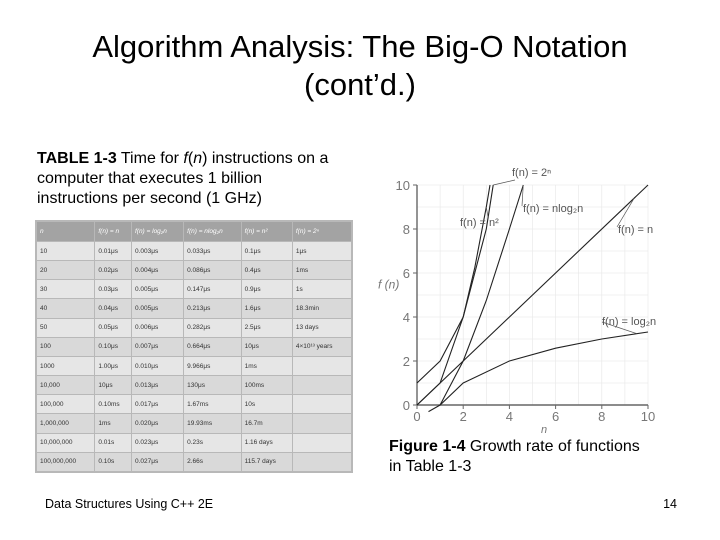 Image resolution: width=720 pixels, height=540 pixels. What do you see at coordinates (194, 423) in the screenshot?
I see `table-row: 1,000,000 1ms 0.020μs 19.93ms 16.7m` at bounding box center [194, 423].